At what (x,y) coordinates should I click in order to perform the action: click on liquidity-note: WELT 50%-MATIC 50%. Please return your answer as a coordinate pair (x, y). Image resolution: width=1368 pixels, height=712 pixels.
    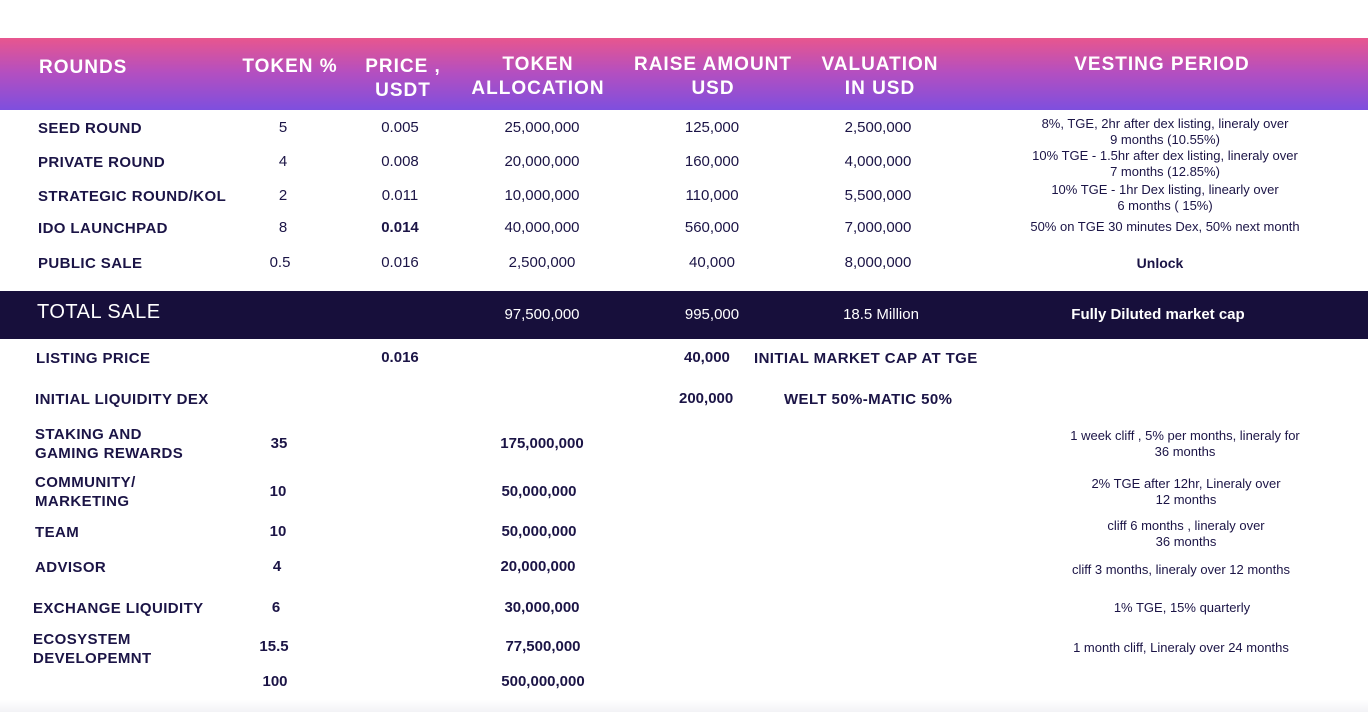
    Looking at the image, I should click on (868, 399).